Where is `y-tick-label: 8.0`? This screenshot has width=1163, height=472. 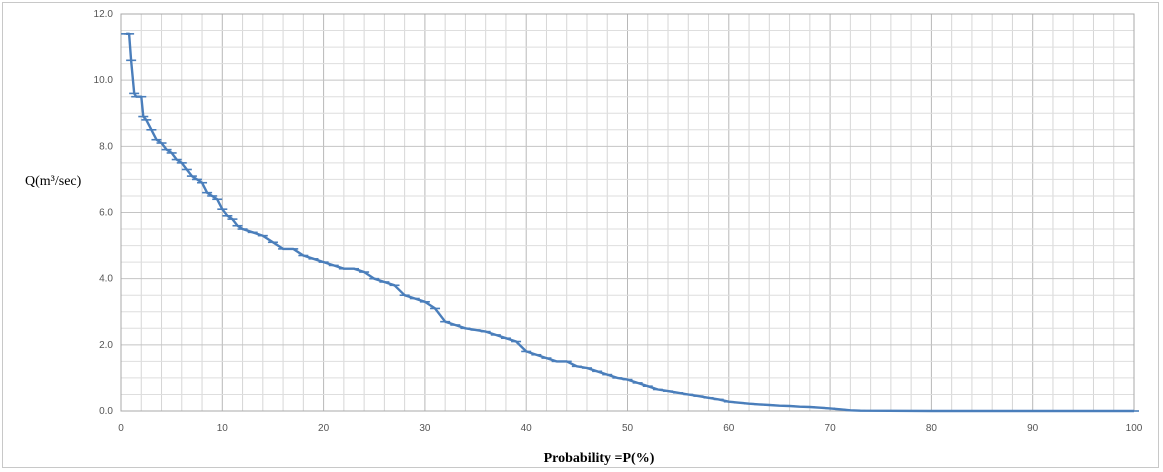
y-tick-label: 8.0 is located at coordinates (106, 146).